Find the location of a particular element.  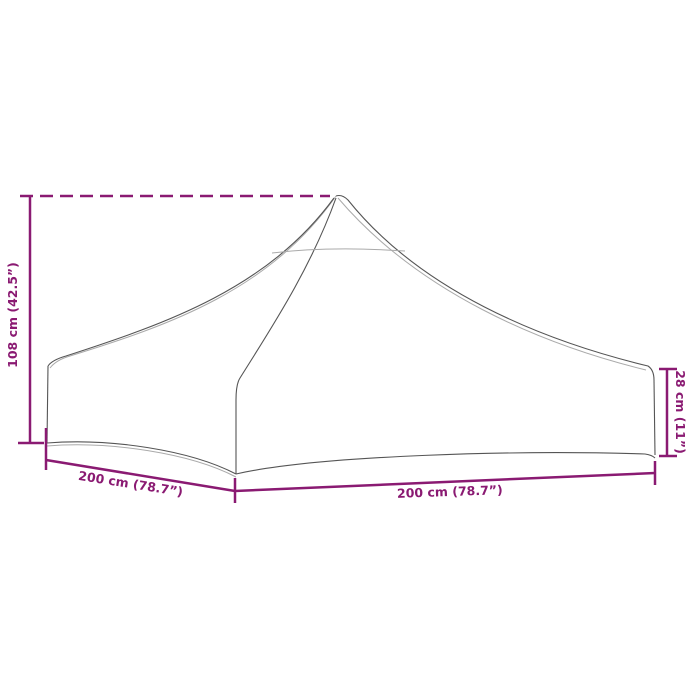

left-roof-edge is located at coordinates (191, 282).